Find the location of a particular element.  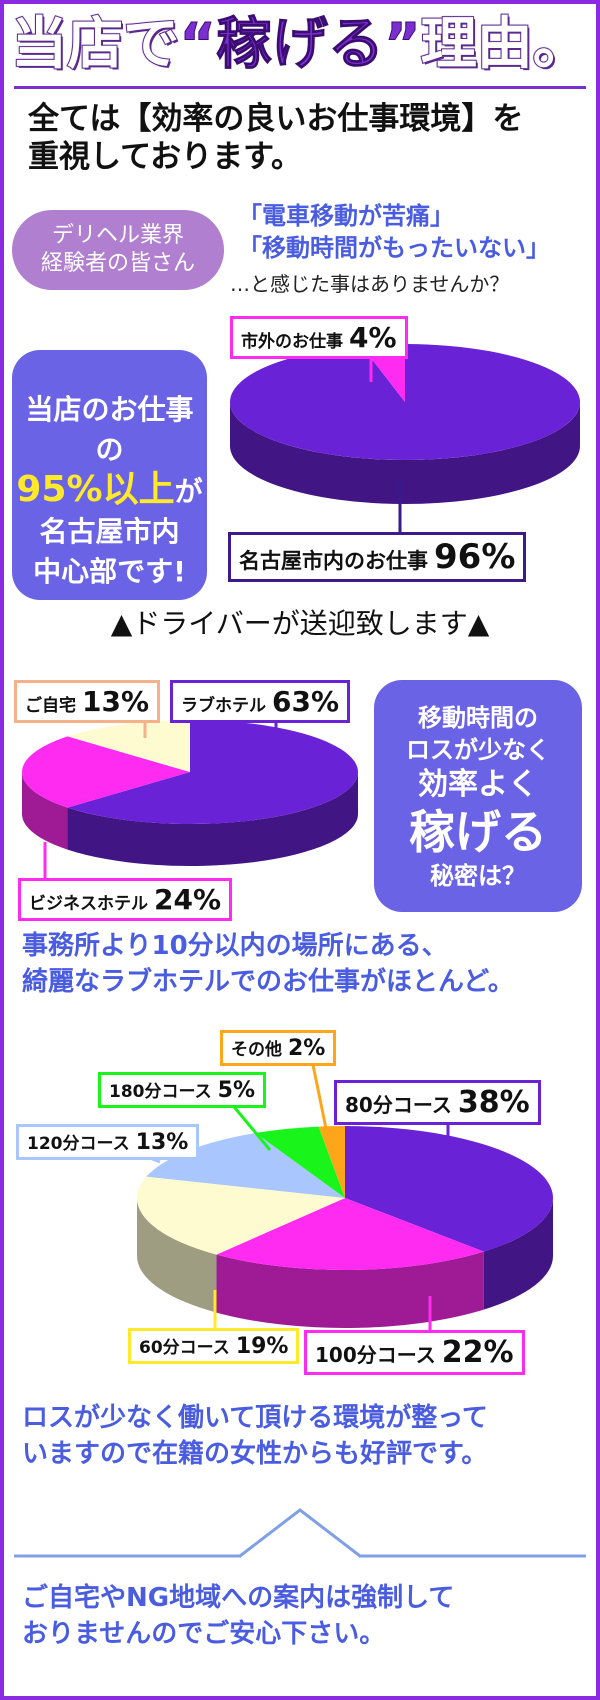

pie3-100-pct: 22% is located at coordinates (477, 1352).